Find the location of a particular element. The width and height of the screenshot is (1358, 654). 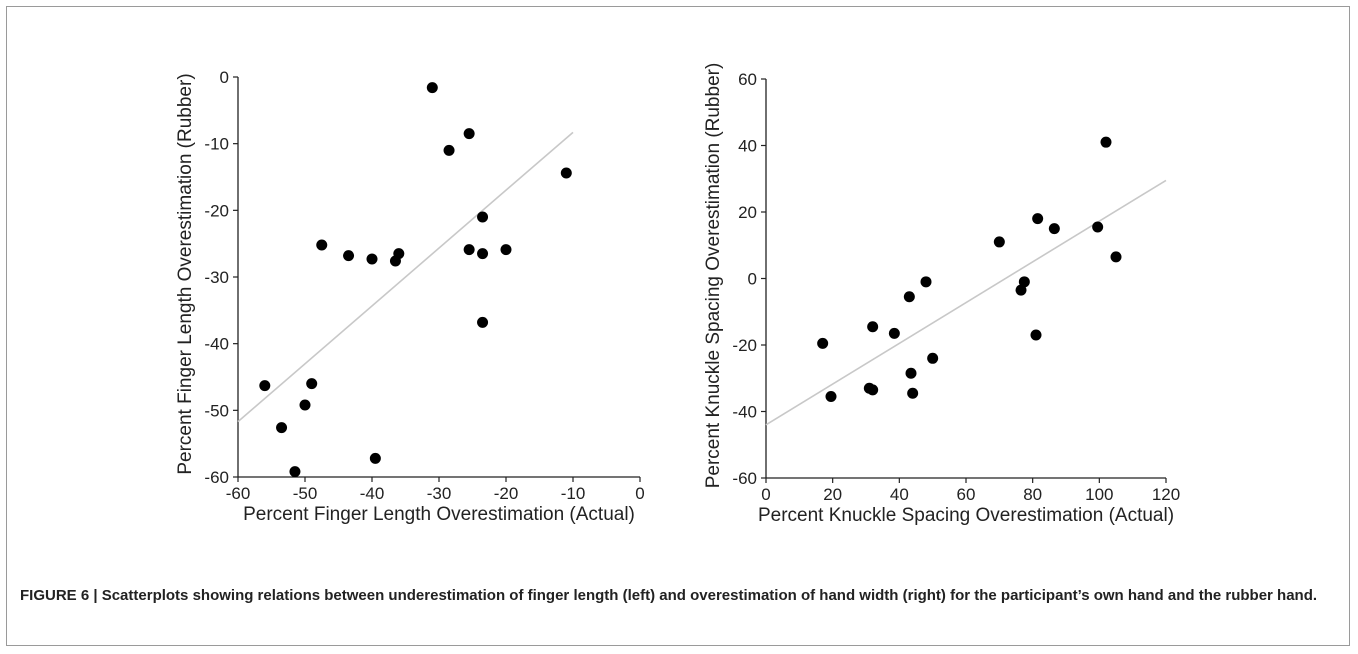

chart2-x-tick-label: 60 is located at coordinates (966, 494).